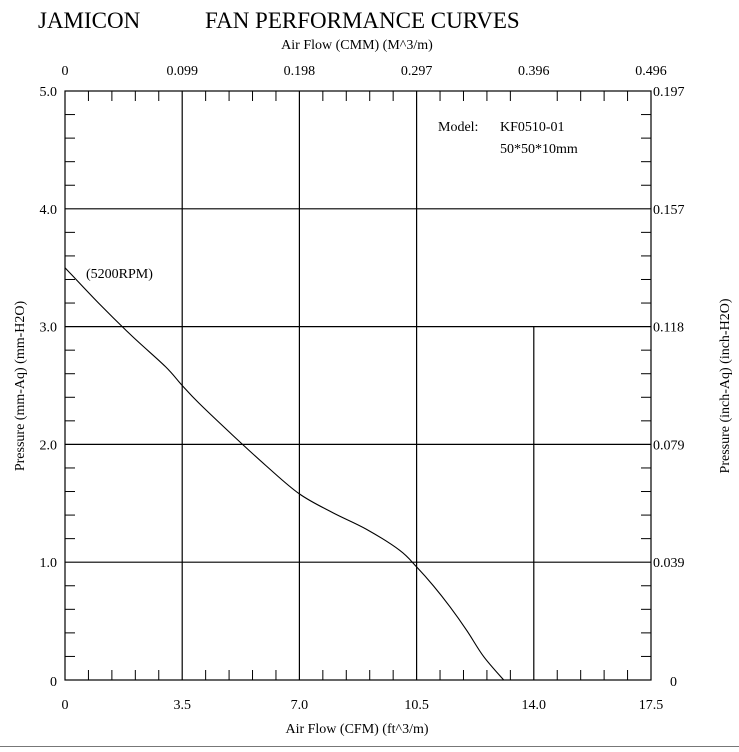 The height and width of the screenshot is (752, 739). Describe the element at coordinates (65, 71) in the screenshot. I see `x-top-tick-label: 0` at that location.